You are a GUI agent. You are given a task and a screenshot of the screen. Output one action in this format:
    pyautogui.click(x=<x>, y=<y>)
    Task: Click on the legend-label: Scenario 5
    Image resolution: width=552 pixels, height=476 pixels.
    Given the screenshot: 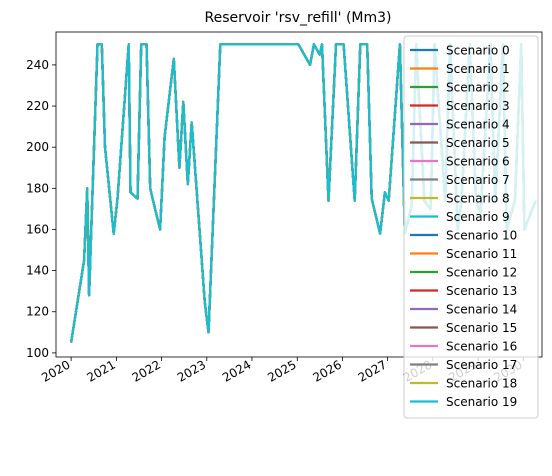 What is the action you would take?
    pyautogui.click(x=478, y=143)
    